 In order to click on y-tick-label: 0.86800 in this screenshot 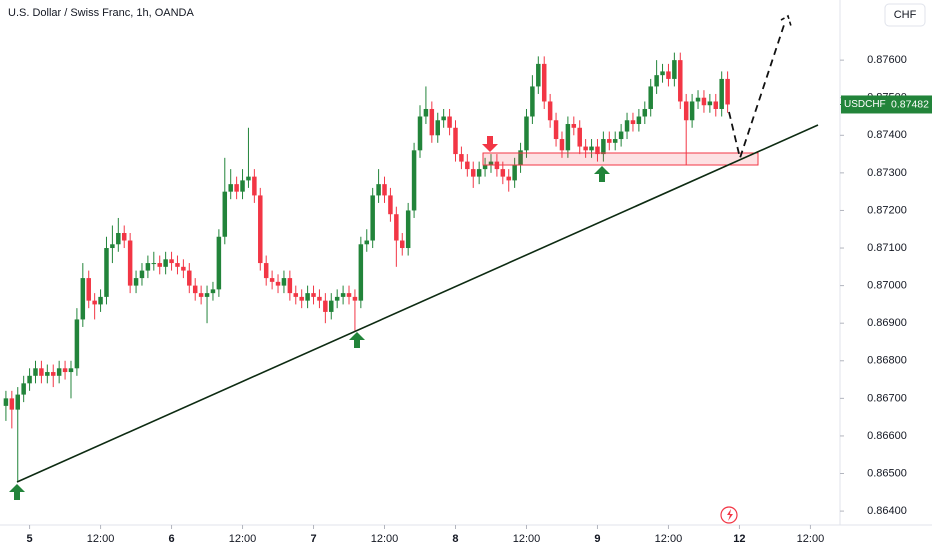, I will do `click(887, 361)`.